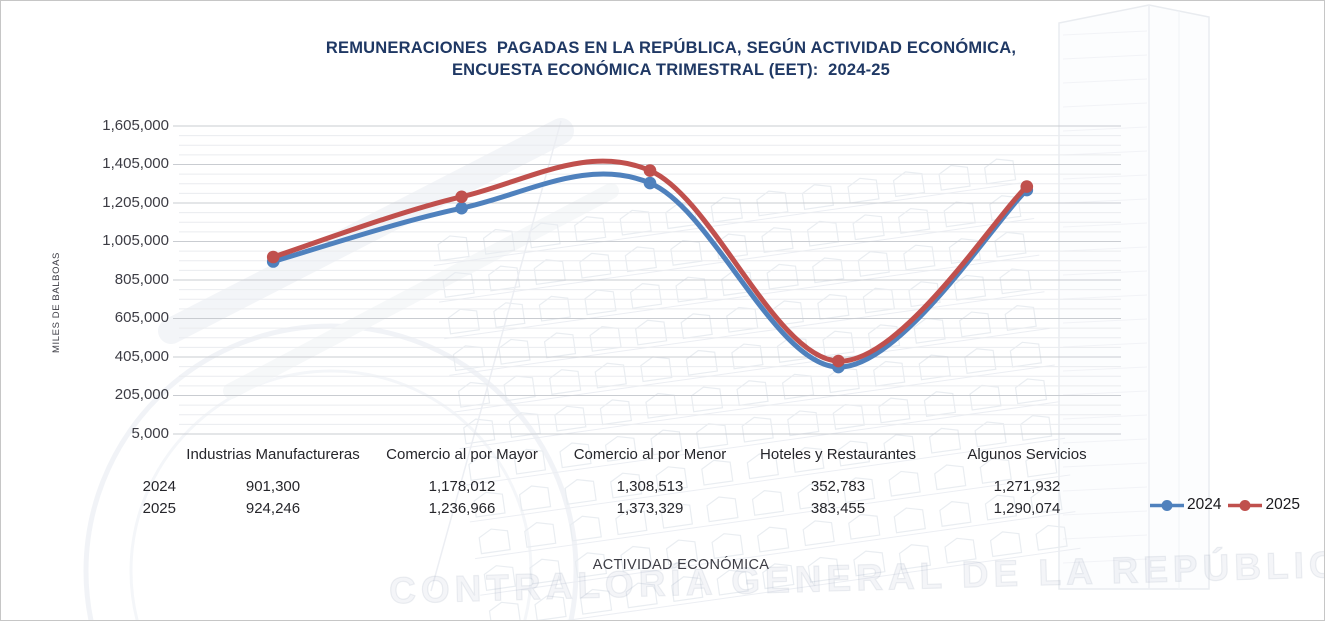 The width and height of the screenshot is (1325, 621). What do you see at coordinates (331, 494) in the screenshot?
I see `watermark-circle` at bounding box center [331, 494].